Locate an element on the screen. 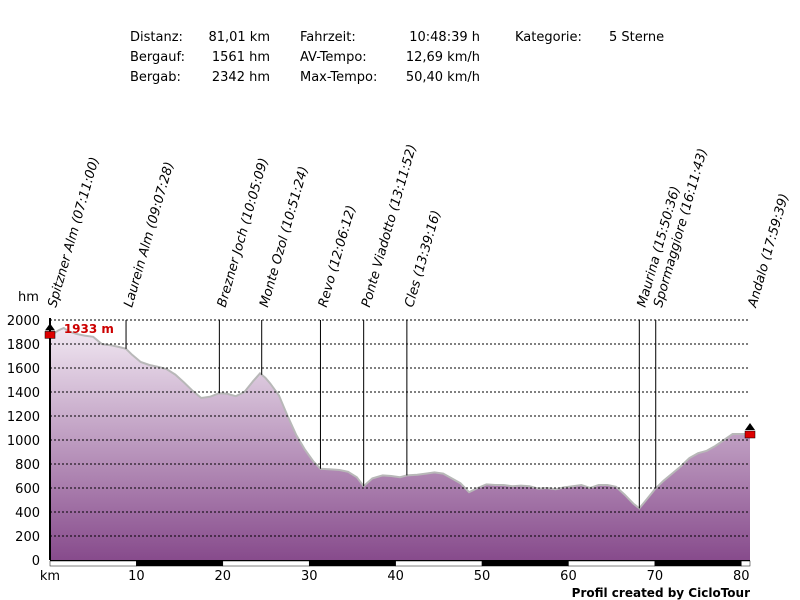 The width and height of the screenshot is (800, 600). x-tick-label: 20 is located at coordinates (223, 576).